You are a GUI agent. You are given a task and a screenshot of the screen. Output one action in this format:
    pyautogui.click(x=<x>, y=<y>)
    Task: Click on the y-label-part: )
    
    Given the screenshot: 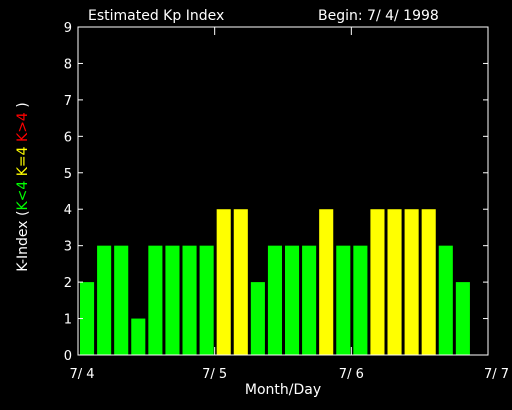 What is the action you would take?
    pyautogui.click(x=23, y=107)
    